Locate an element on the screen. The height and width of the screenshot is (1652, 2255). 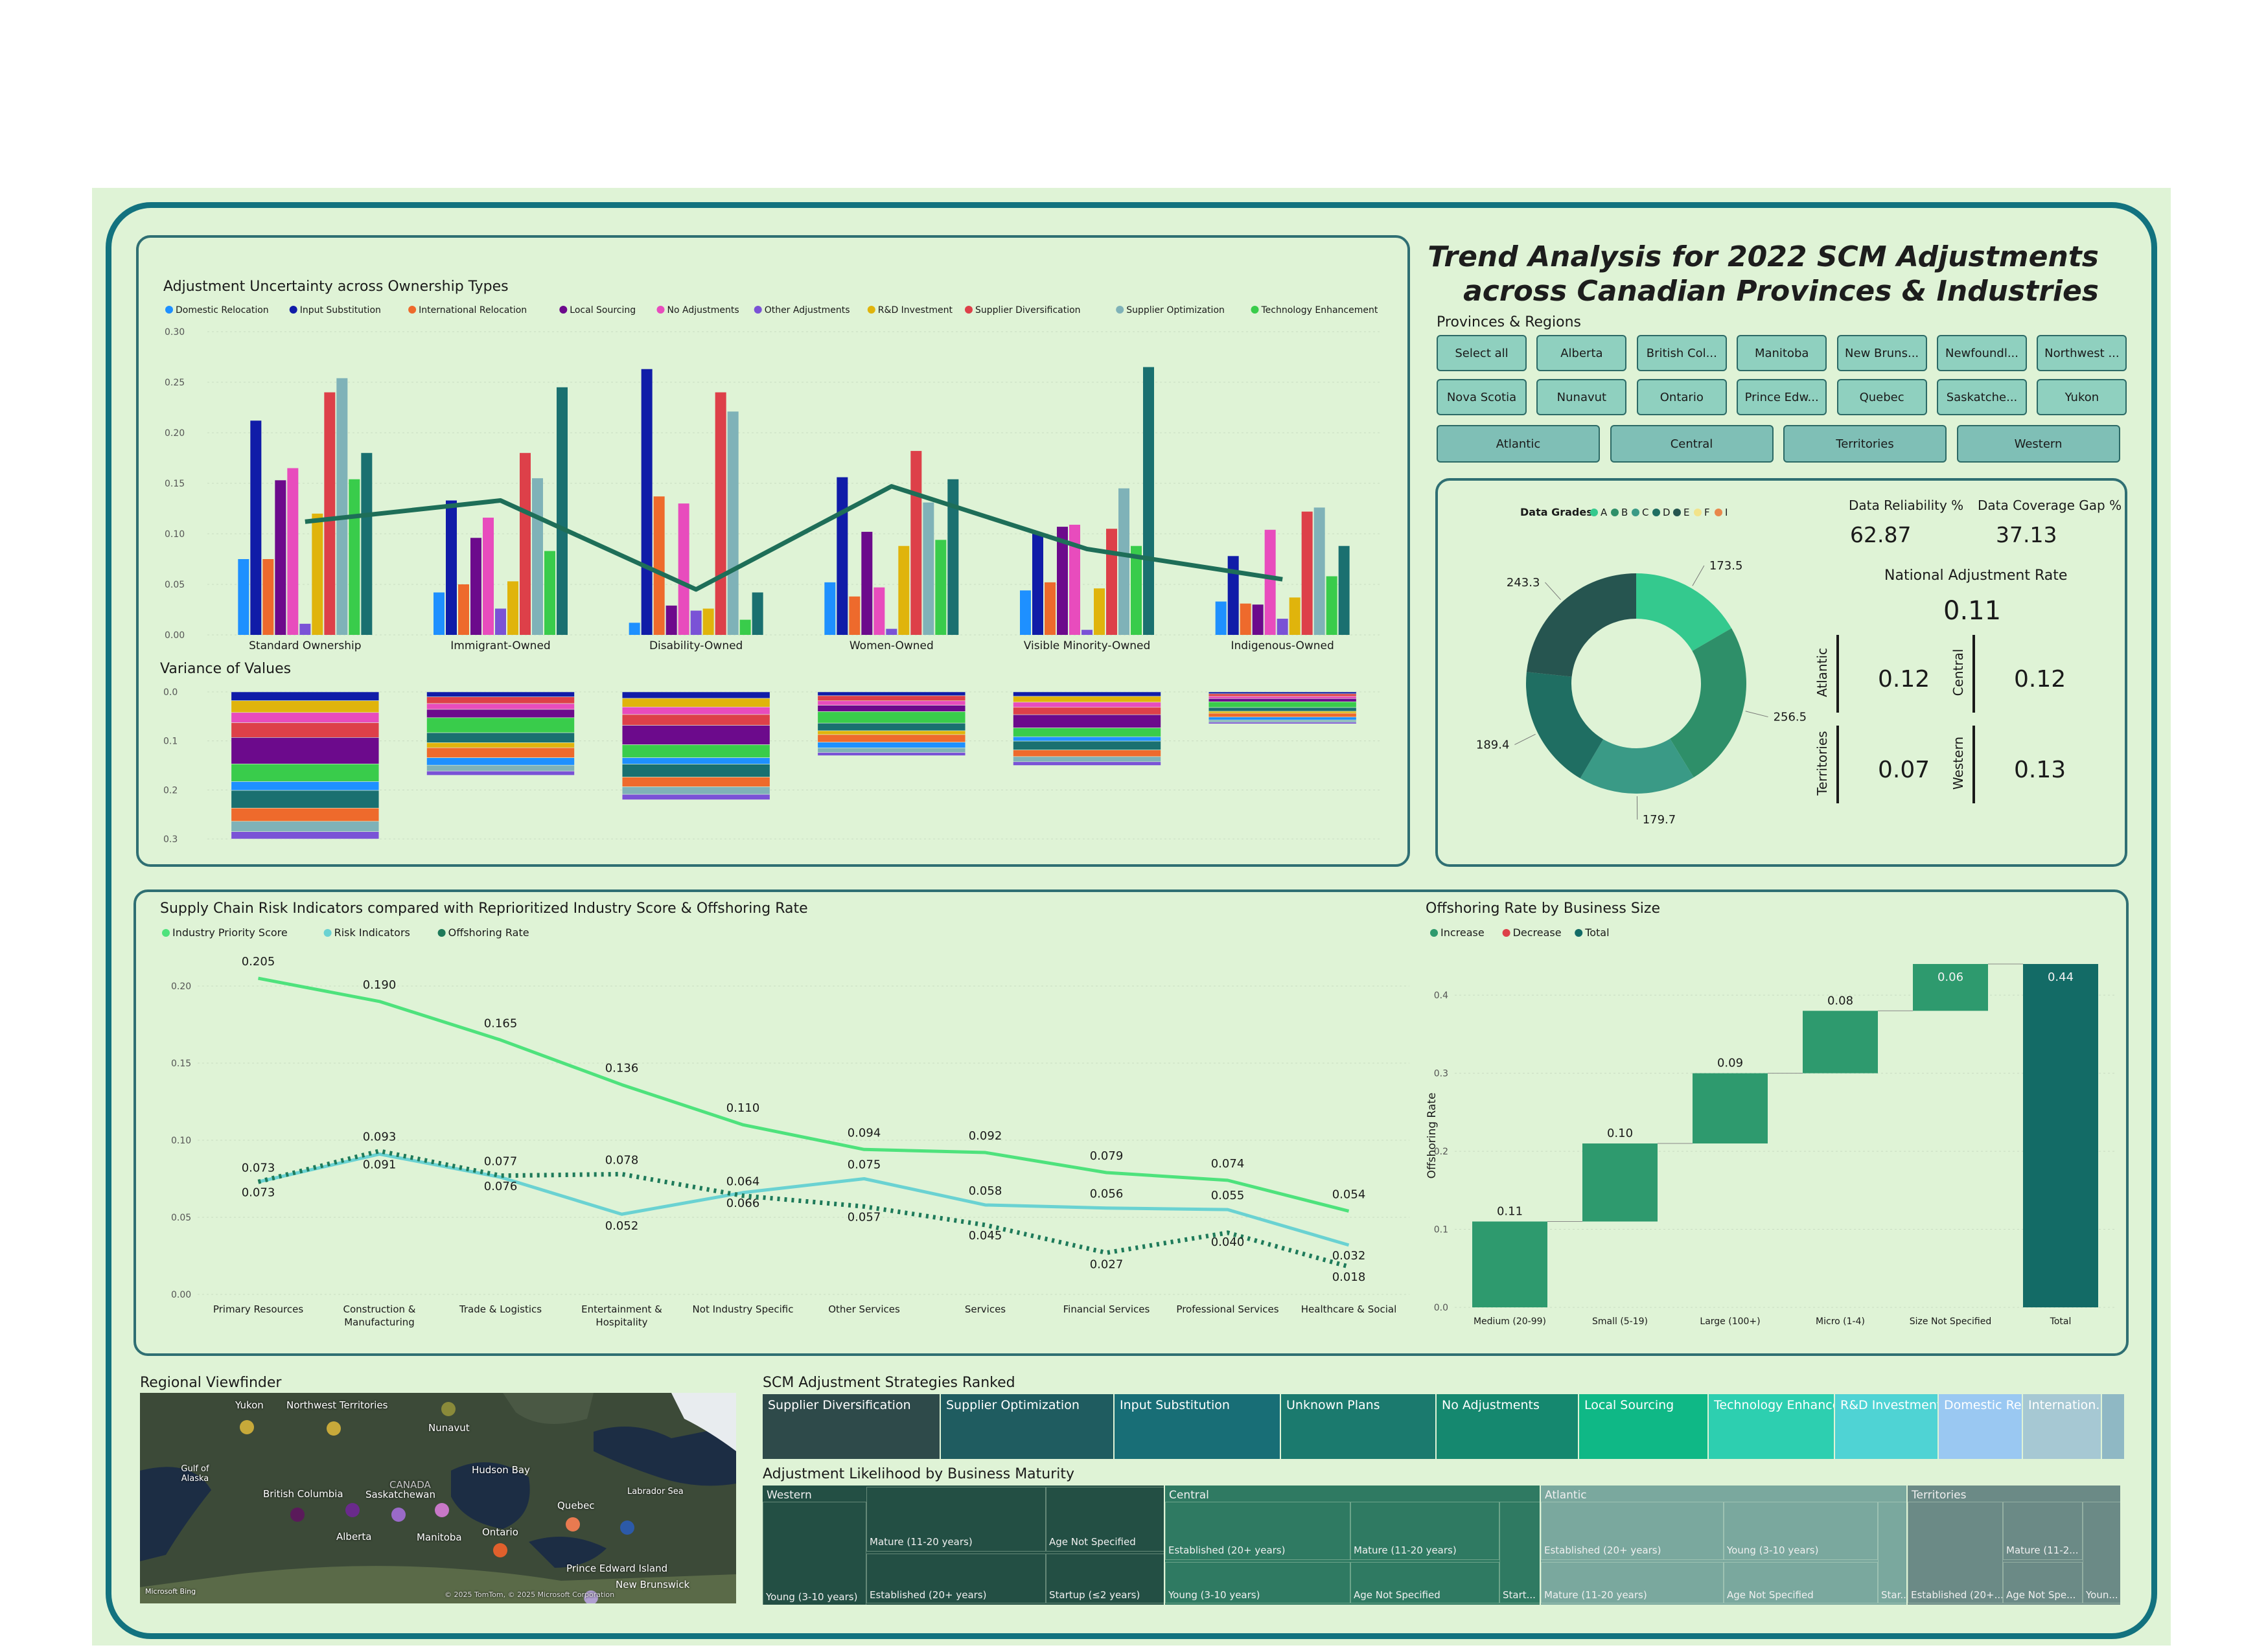
strategy-tile-7: R&D Investment is located at coordinates (1887, 1426).